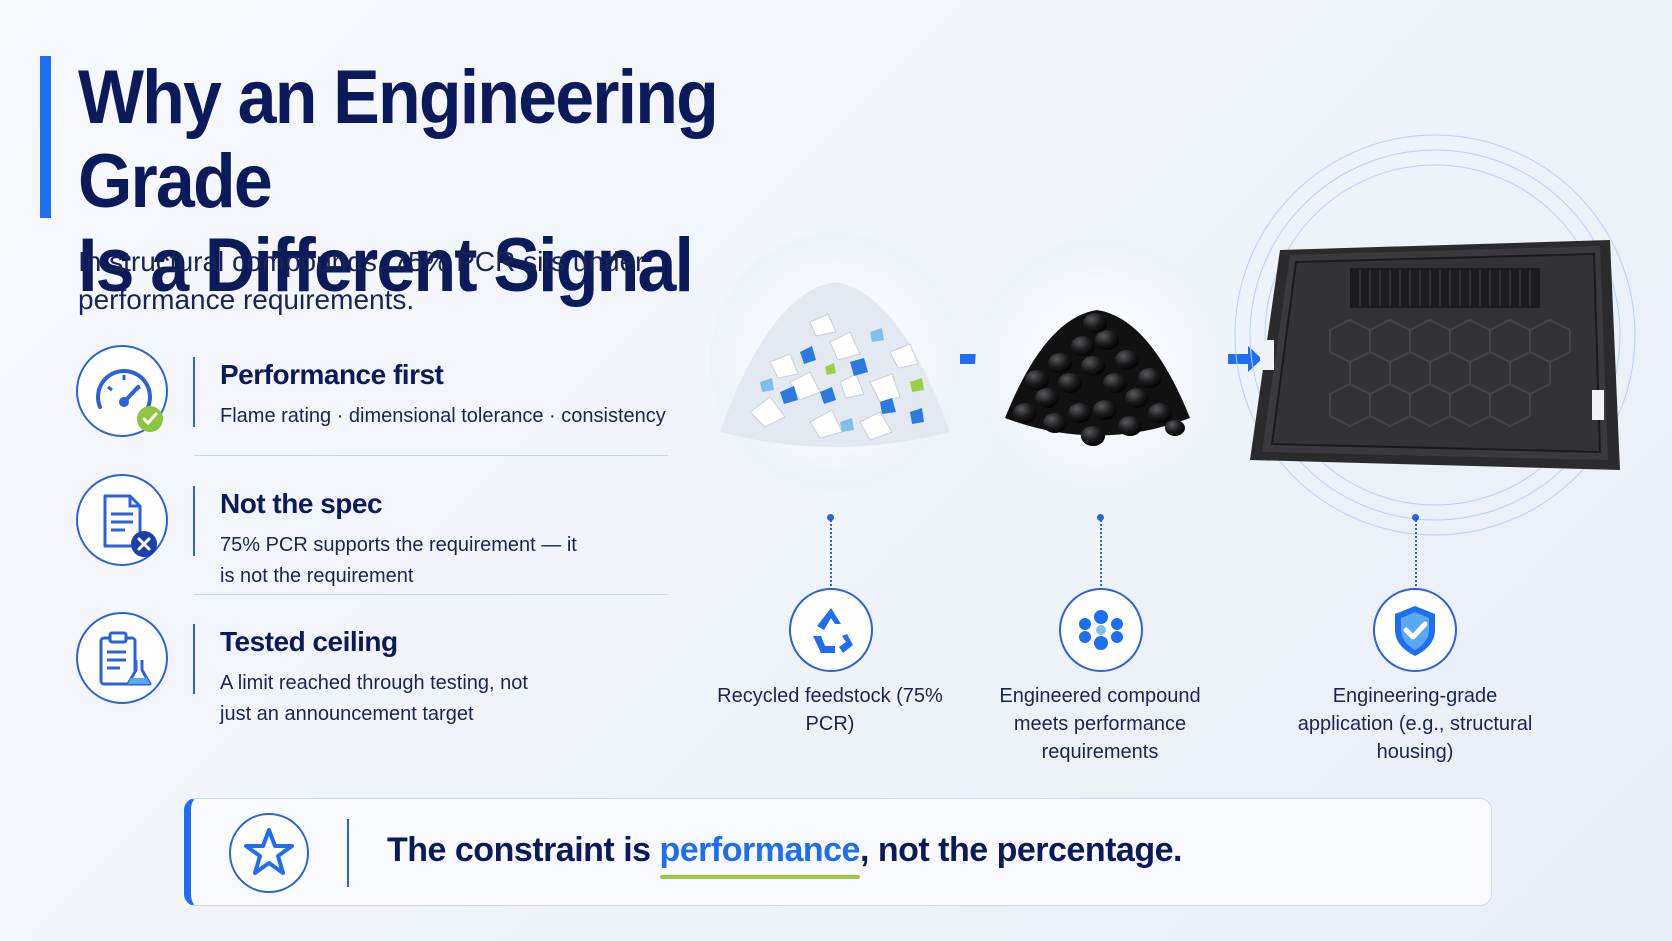  What do you see at coordinates (398, 139) in the screenshot?
I see `title-line-1: Why an Engineering Grade` at bounding box center [398, 139].